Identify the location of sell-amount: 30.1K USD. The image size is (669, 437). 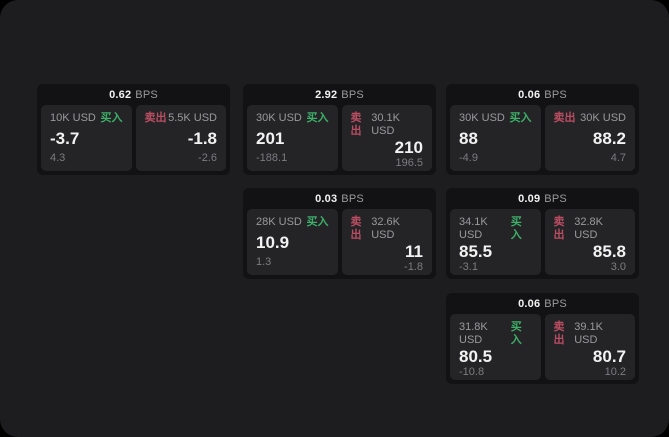
(385, 124).